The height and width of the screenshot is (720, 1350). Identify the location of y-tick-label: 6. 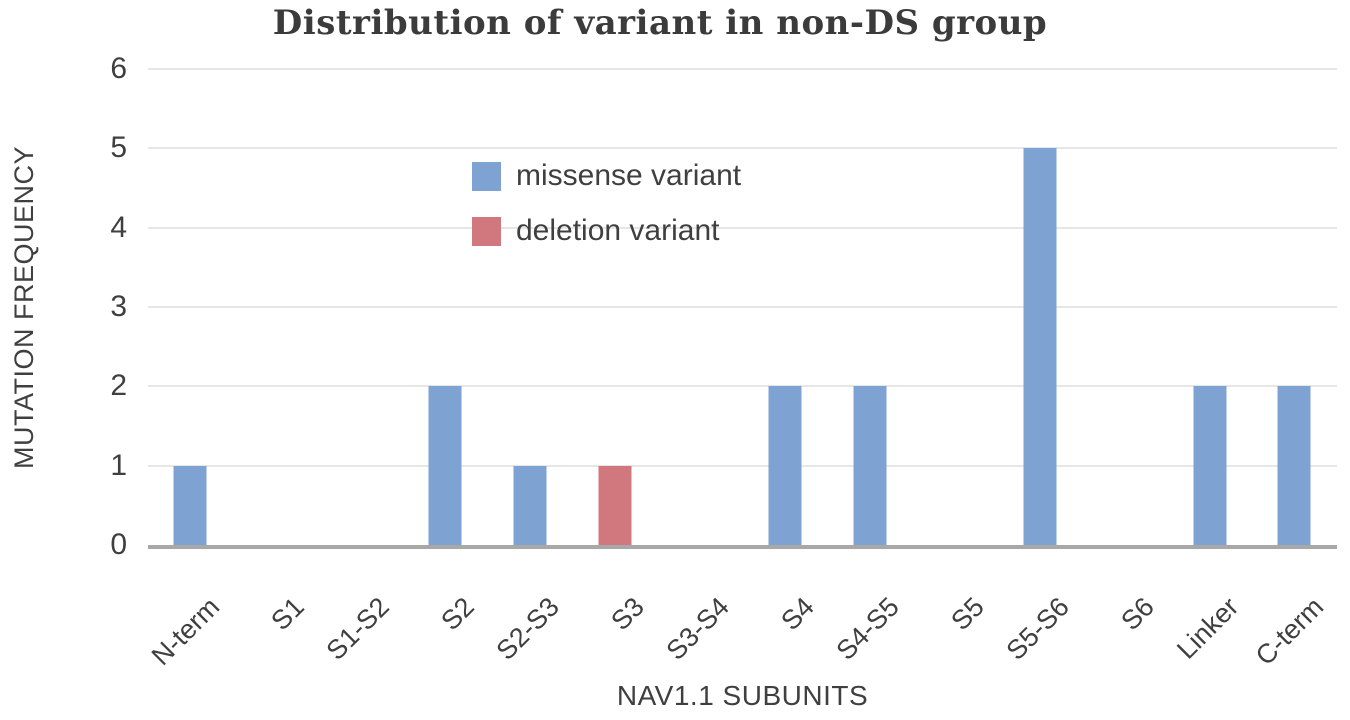
(118, 68).